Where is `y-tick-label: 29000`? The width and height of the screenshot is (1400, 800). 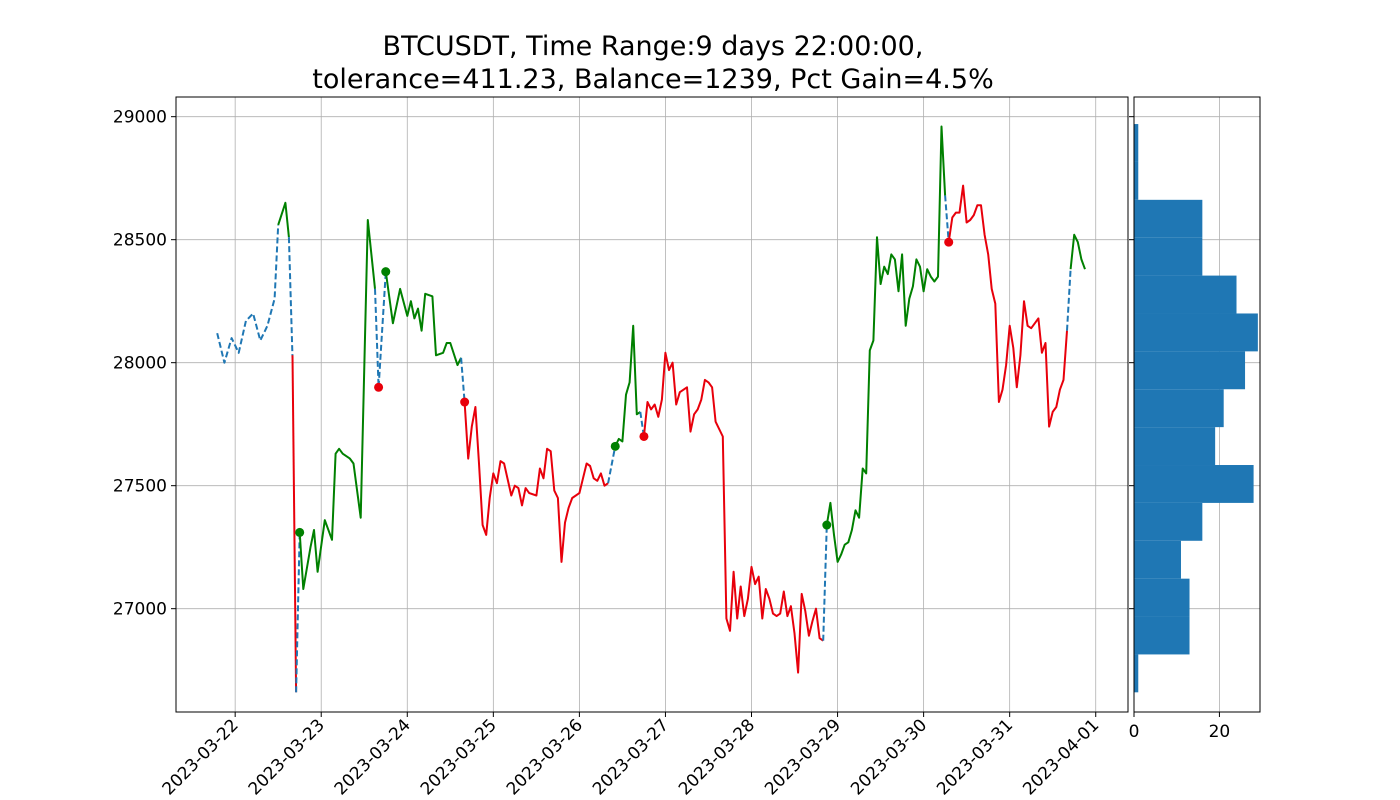
y-tick-label: 29000 is located at coordinates (140, 118).